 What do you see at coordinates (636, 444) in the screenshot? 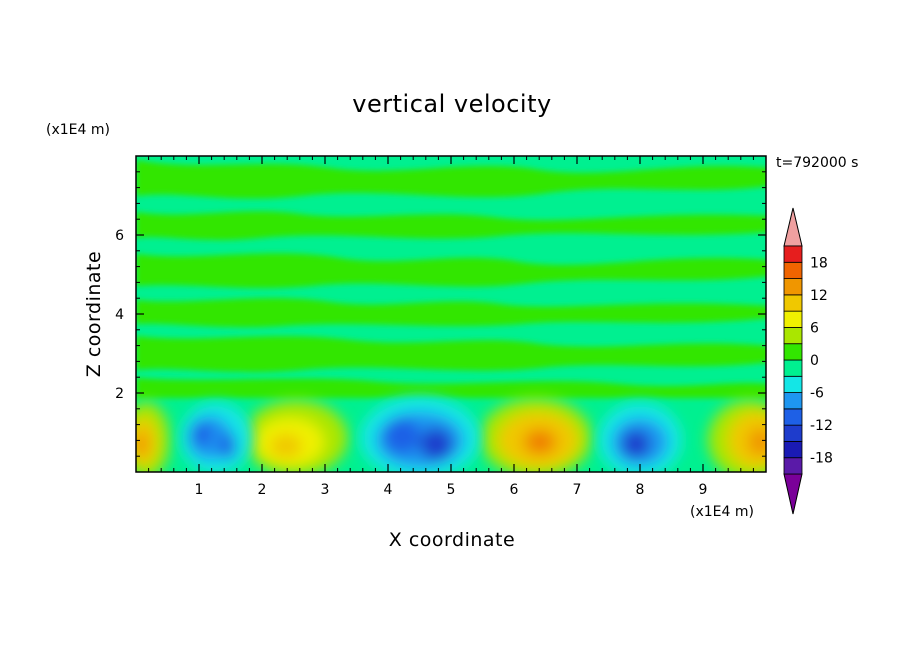
I see `downdraft-cell-3-core` at bounding box center [636, 444].